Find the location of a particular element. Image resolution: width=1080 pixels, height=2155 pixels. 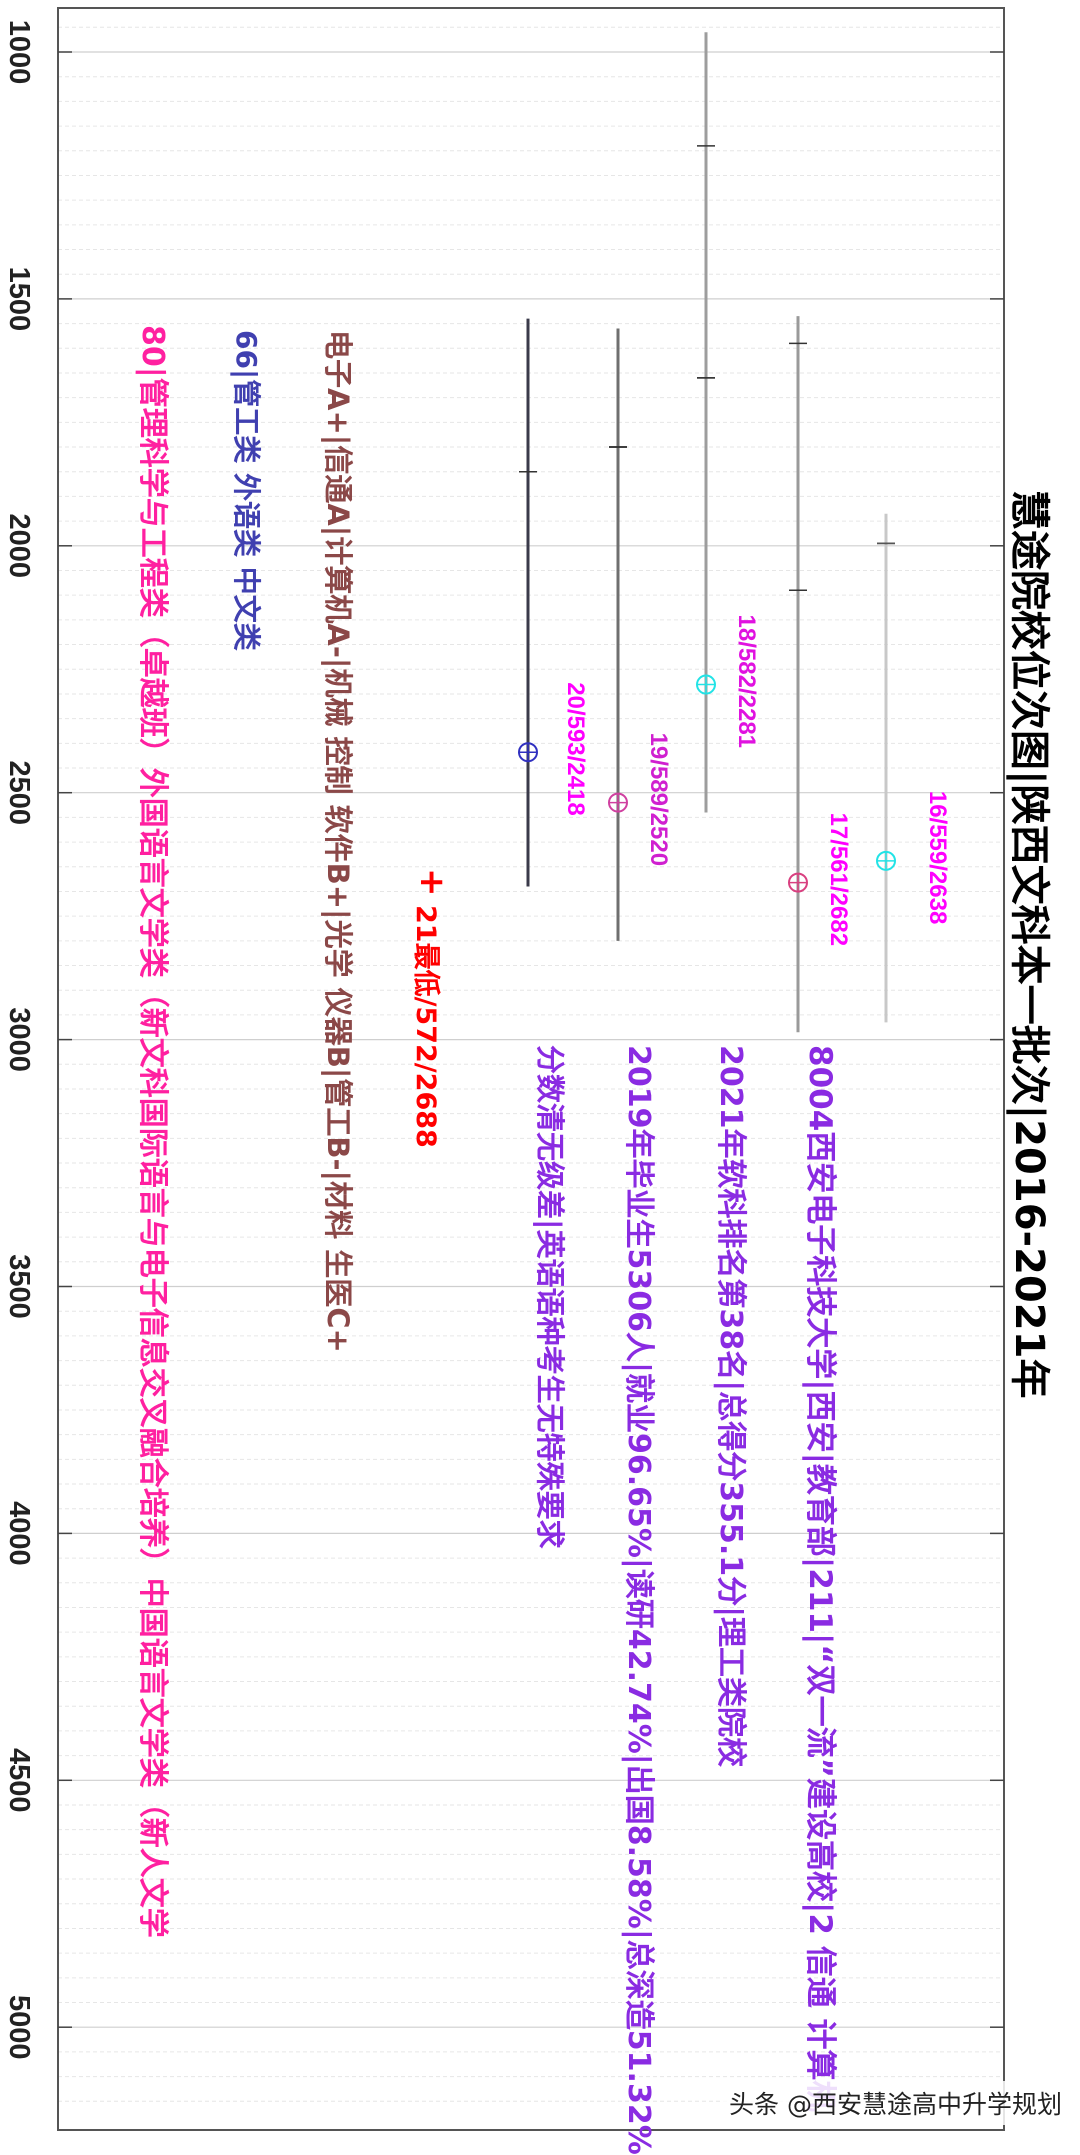

annotation-2021-marker: + is located at coordinates (432, 882).